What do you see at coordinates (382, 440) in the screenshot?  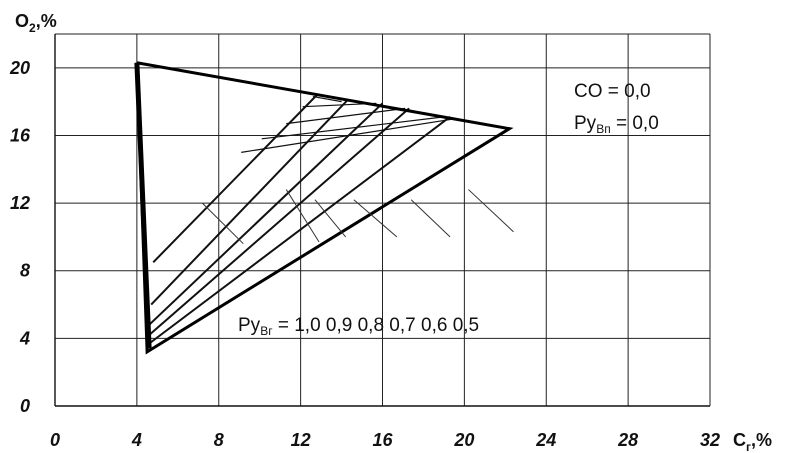 I see `x-tick-label-16: 16` at bounding box center [382, 440].